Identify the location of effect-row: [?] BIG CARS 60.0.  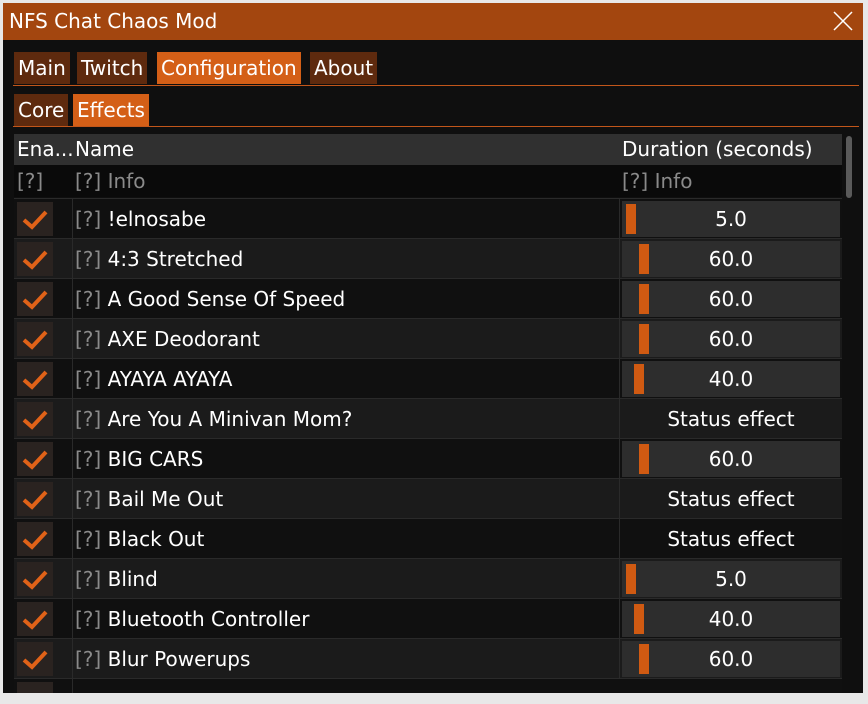
(428, 458).